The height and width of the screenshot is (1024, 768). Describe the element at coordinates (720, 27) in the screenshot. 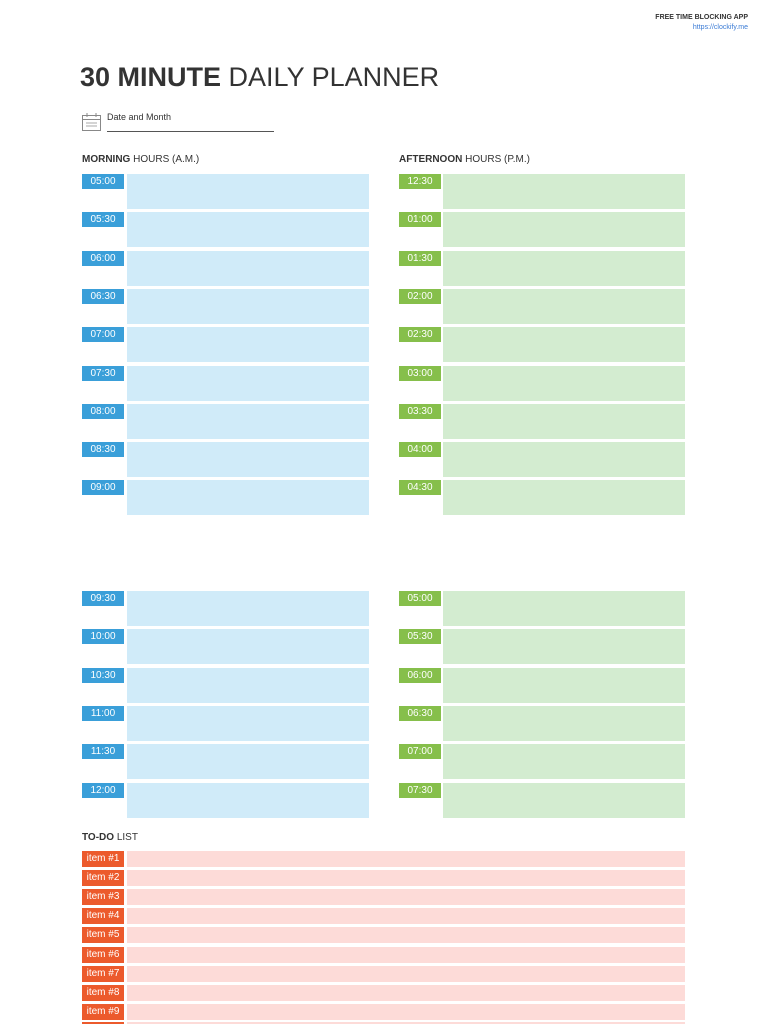

I see `app-url: https://clockify.me` at that location.